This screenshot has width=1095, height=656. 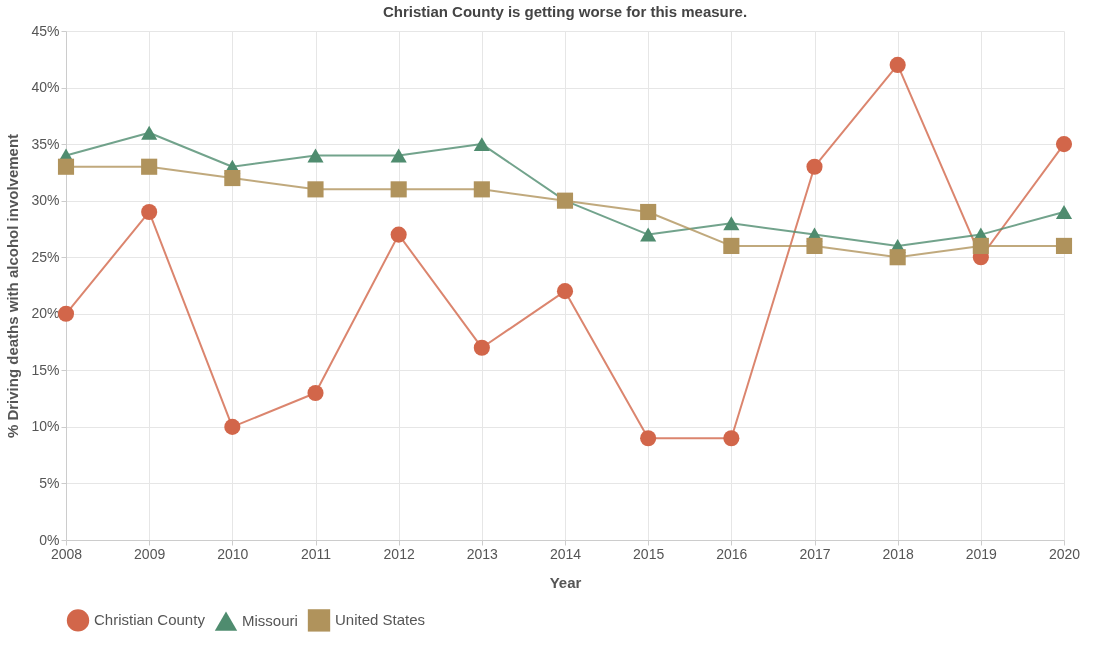 What do you see at coordinates (1064, 553) in the screenshot?
I see `x-tick-label: 2020` at bounding box center [1064, 553].